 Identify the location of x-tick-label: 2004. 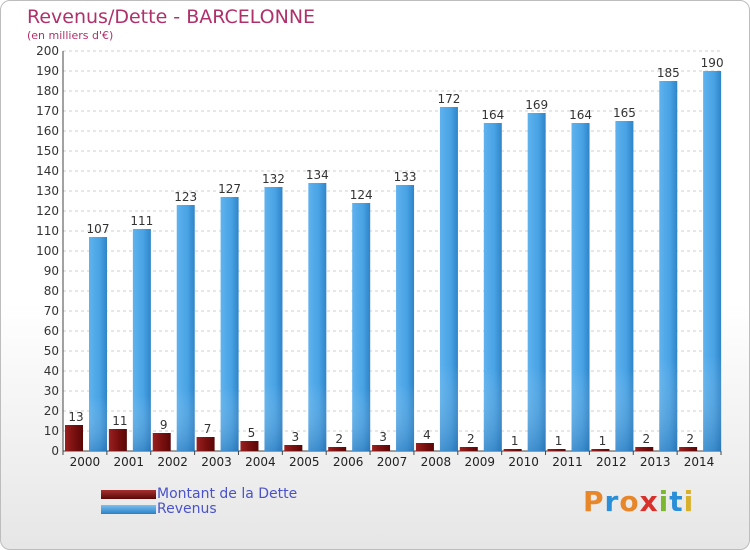
(260, 462).